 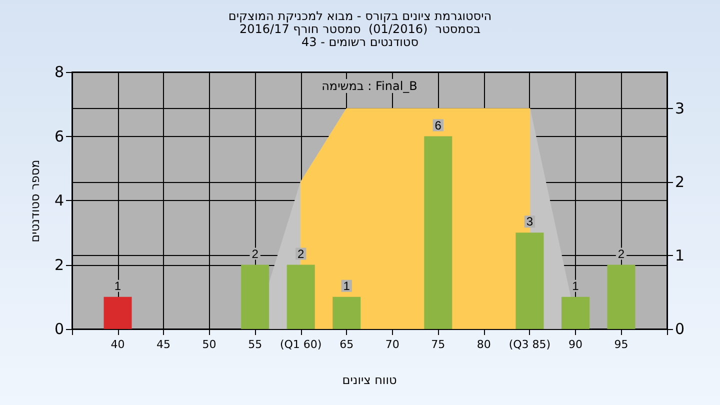 I want to click on y-tick-label: 6, so click(x=59, y=136).